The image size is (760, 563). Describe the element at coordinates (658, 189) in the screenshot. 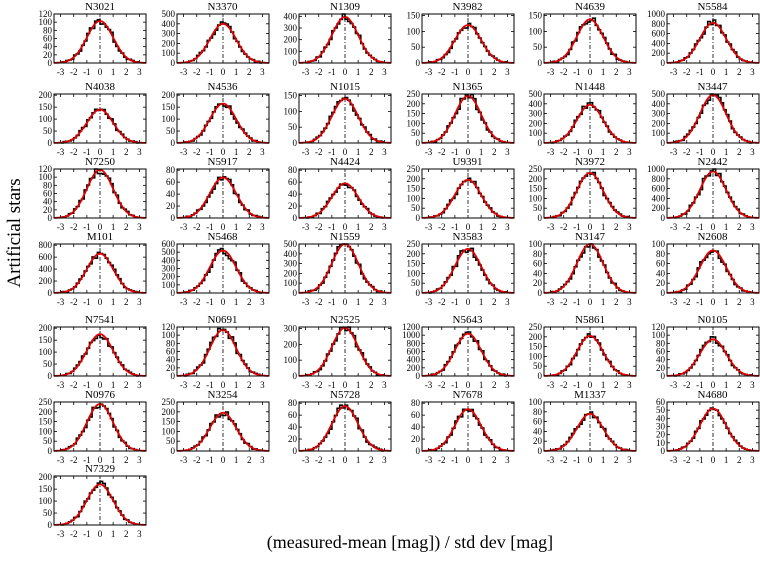

I see `y-tick-label: 600` at that location.